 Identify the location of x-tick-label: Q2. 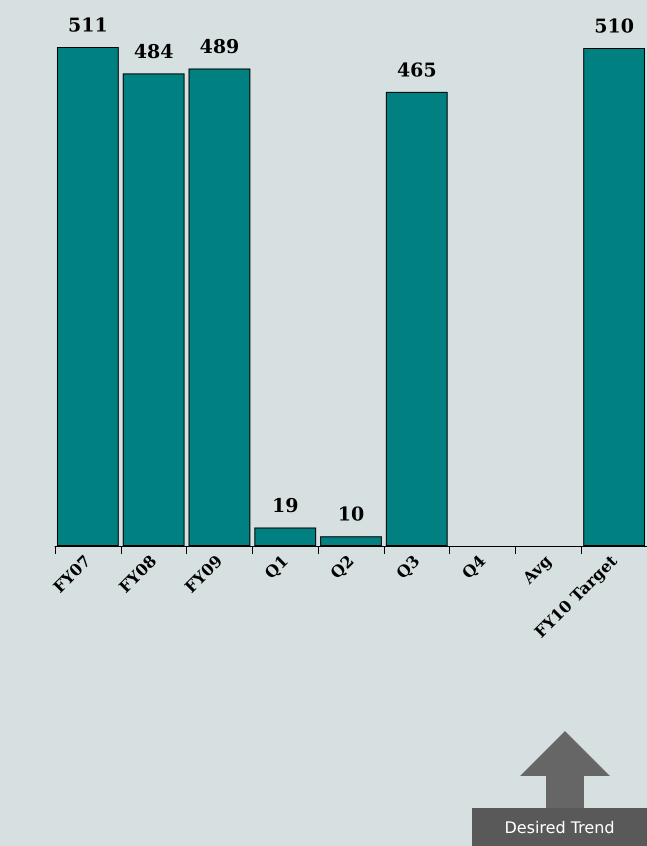
(342, 566).